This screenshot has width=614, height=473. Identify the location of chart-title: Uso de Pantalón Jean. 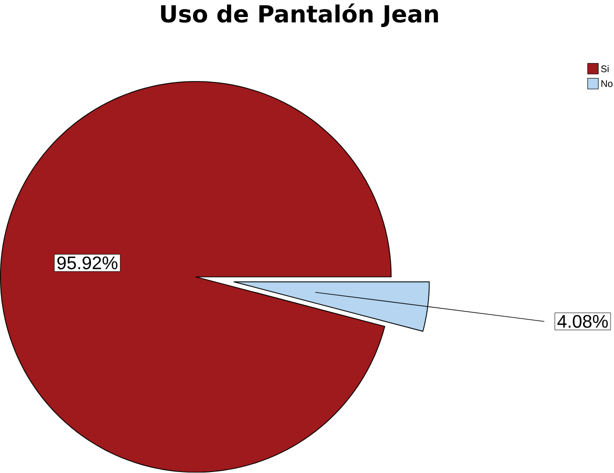
(299, 16).